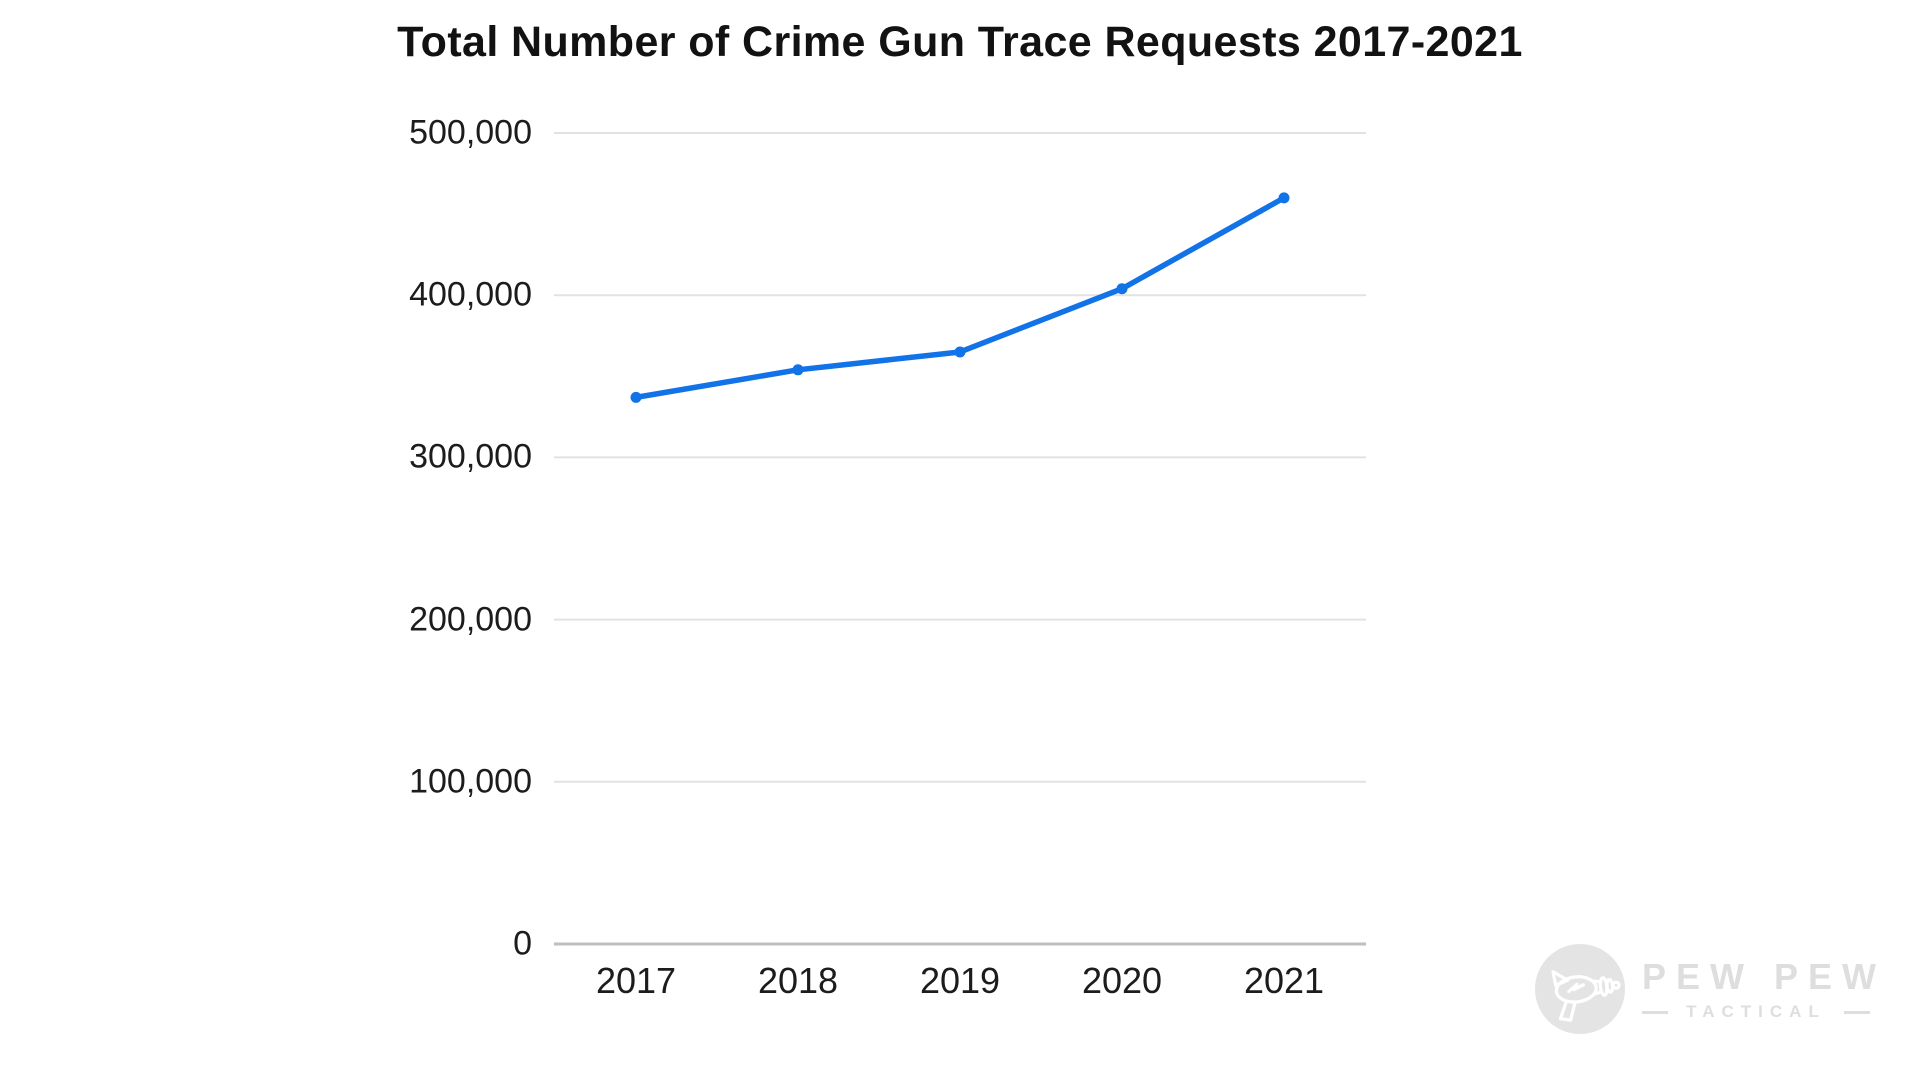 The image size is (1920, 1080). What do you see at coordinates (1122, 980) in the screenshot?
I see `x-tick-label-2020: 2020` at bounding box center [1122, 980].